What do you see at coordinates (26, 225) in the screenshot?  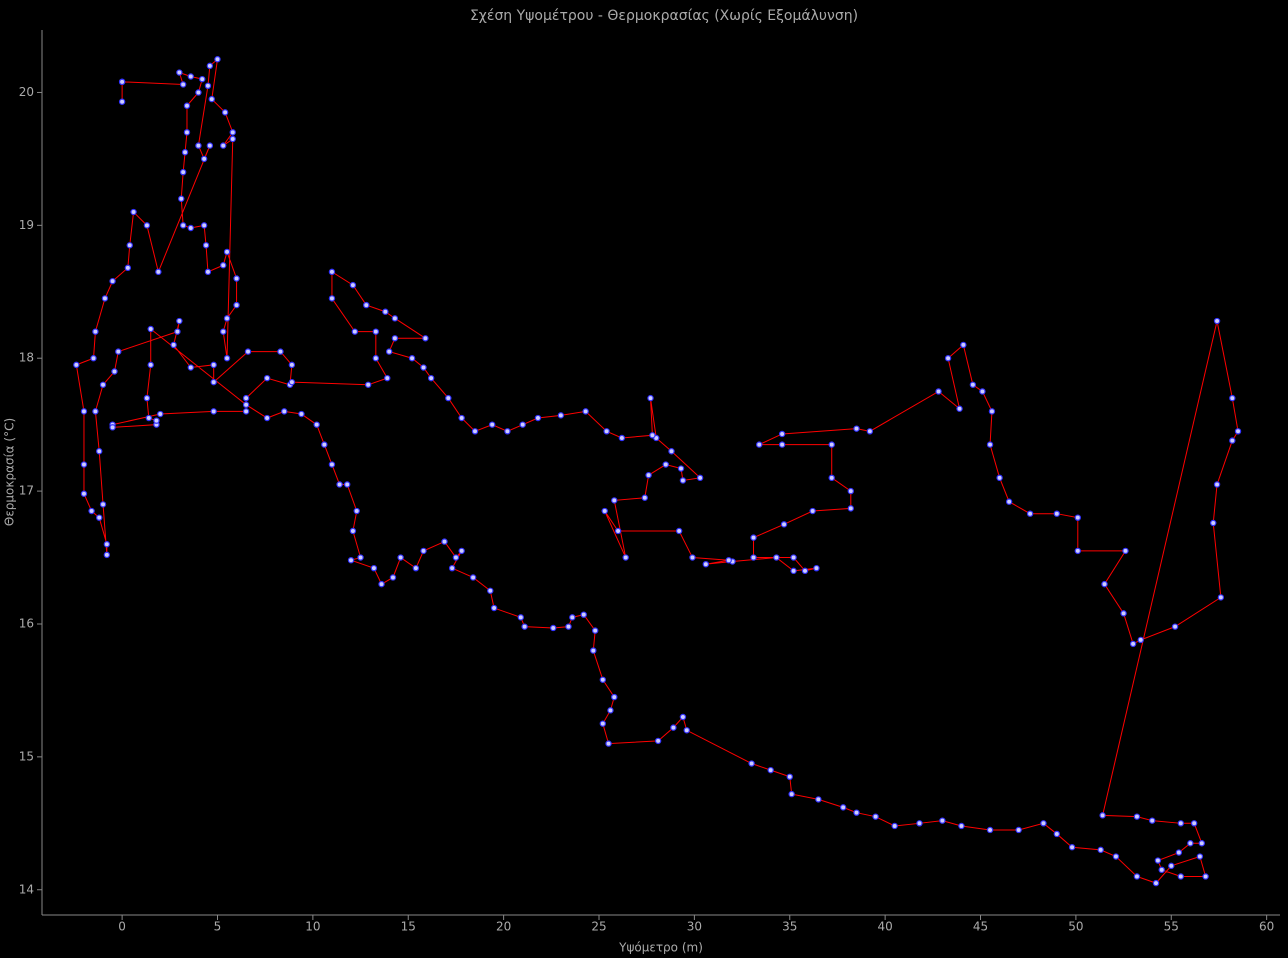 I see `y-tick-label: 19` at bounding box center [26, 225].